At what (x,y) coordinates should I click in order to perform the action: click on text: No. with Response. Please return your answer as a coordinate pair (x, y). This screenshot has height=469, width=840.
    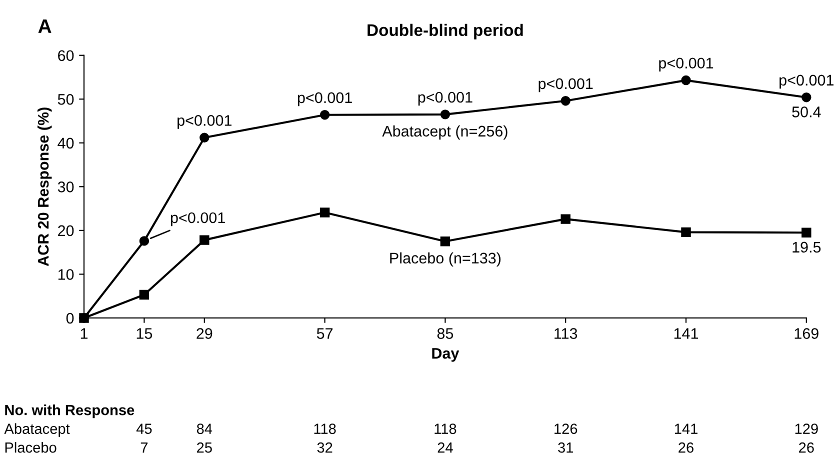
    Looking at the image, I should click on (69, 411).